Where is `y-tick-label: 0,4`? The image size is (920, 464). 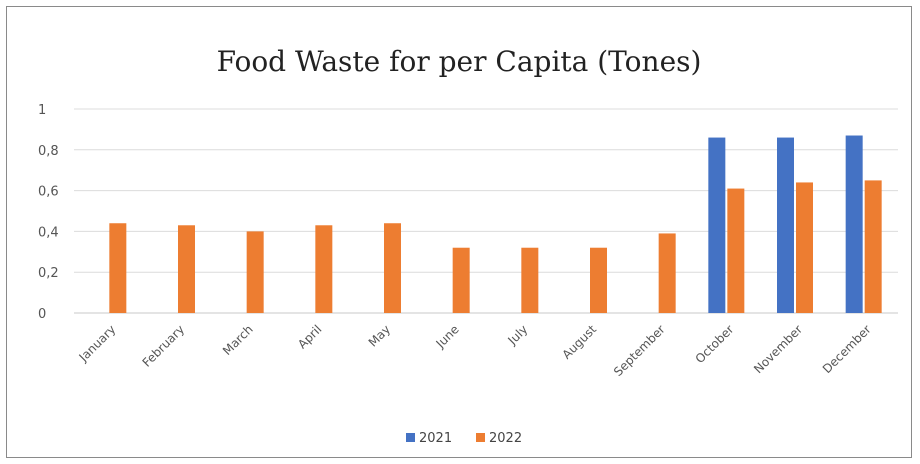
y-tick-label: 0,4 is located at coordinates (48, 232).